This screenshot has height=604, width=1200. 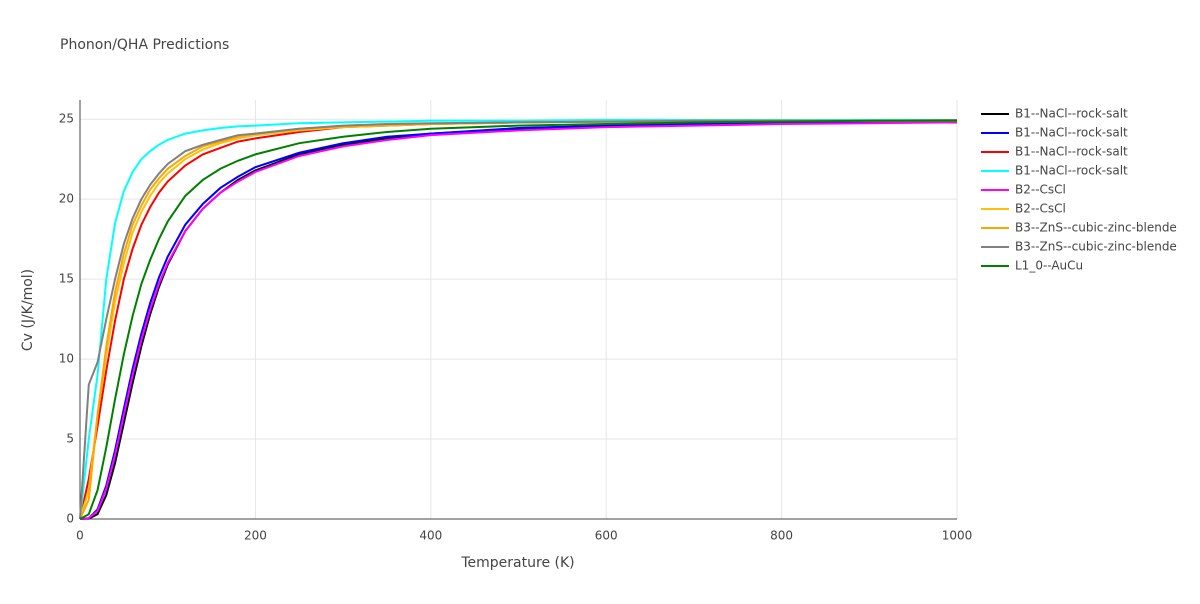 What do you see at coordinates (70, 439) in the screenshot?
I see `y-tick-label: 5` at bounding box center [70, 439].